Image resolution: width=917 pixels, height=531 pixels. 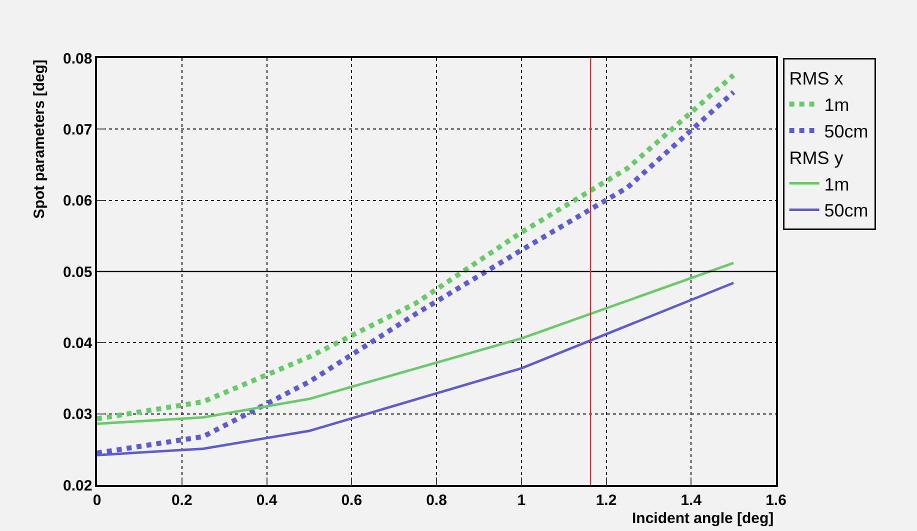 What do you see at coordinates (77, 272) in the screenshot?
I see `y-tick-label: 0.05` at bounding box center [77, 272].